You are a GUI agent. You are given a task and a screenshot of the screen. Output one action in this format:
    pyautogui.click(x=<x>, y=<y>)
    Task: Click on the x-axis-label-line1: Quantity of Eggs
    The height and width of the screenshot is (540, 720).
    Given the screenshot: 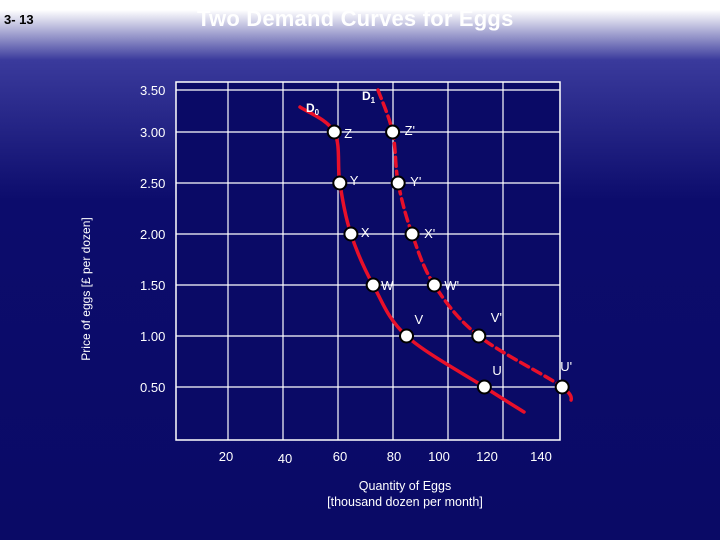 What is the action you would take?
    pyautogui.click(x=405, y=486)
    